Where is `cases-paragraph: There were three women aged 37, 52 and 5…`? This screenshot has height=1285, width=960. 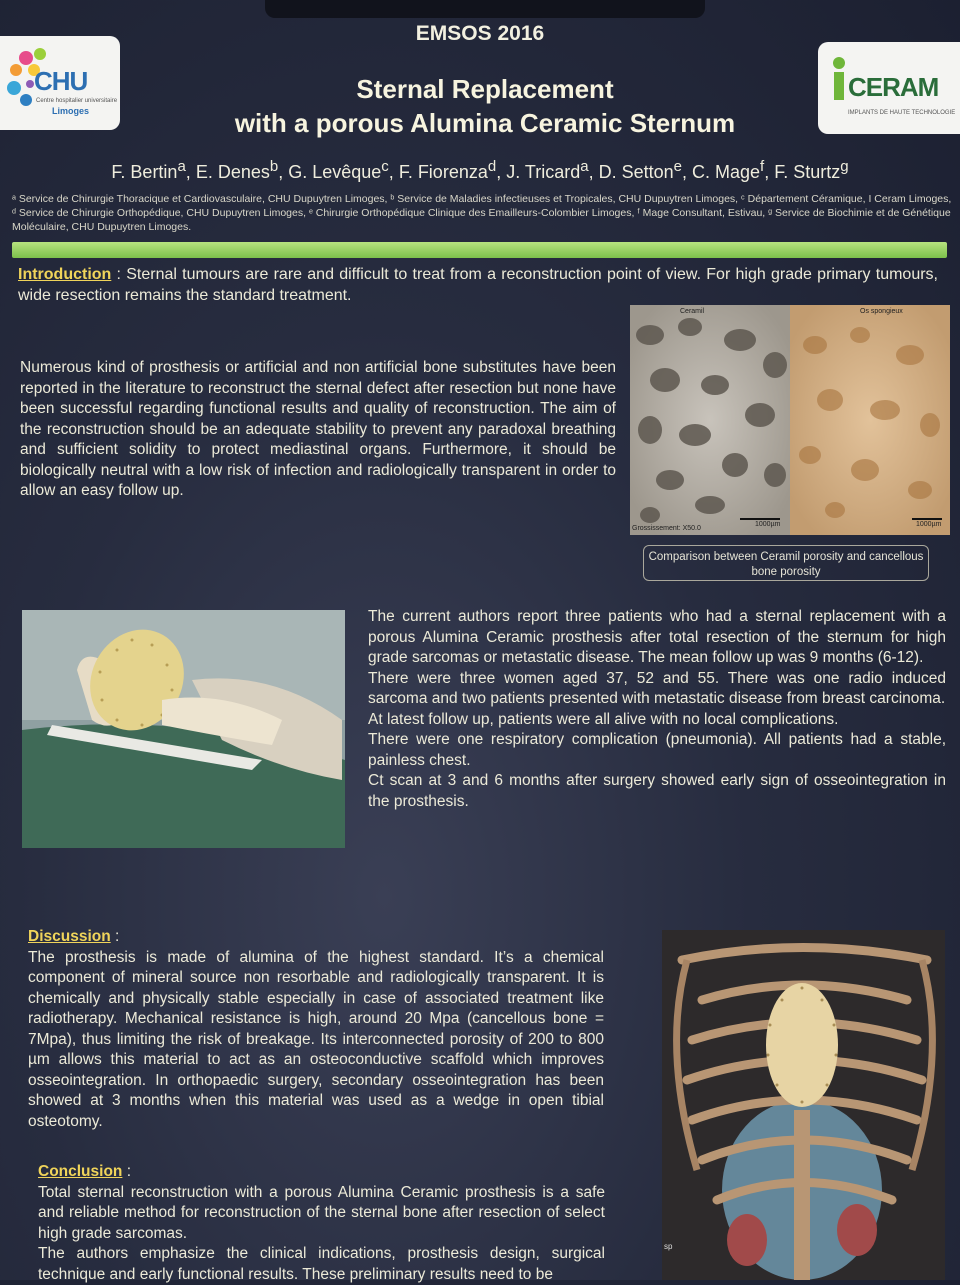
cases-paragraph: There were three women aged 37, 52 and 5… is located at coordinates (657, 688).